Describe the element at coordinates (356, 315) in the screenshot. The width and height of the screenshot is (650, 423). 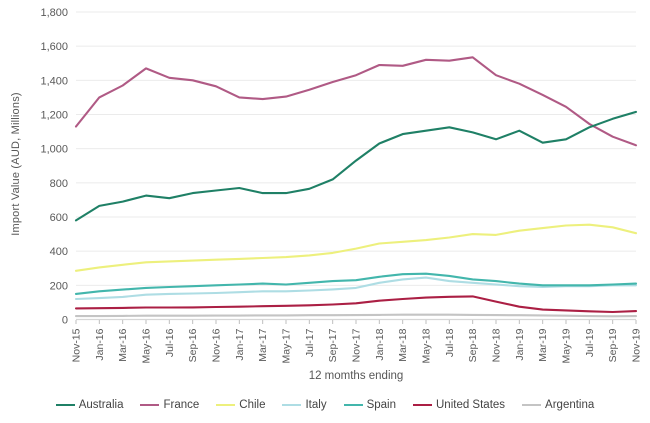
I see `series-line-argentina` at that location.